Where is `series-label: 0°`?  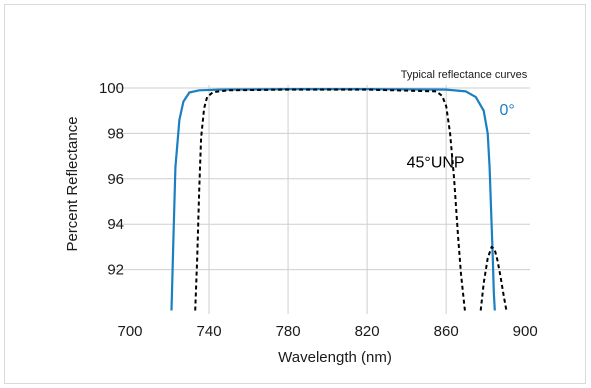
series-label: 0° is located at coordinates (507, 110).